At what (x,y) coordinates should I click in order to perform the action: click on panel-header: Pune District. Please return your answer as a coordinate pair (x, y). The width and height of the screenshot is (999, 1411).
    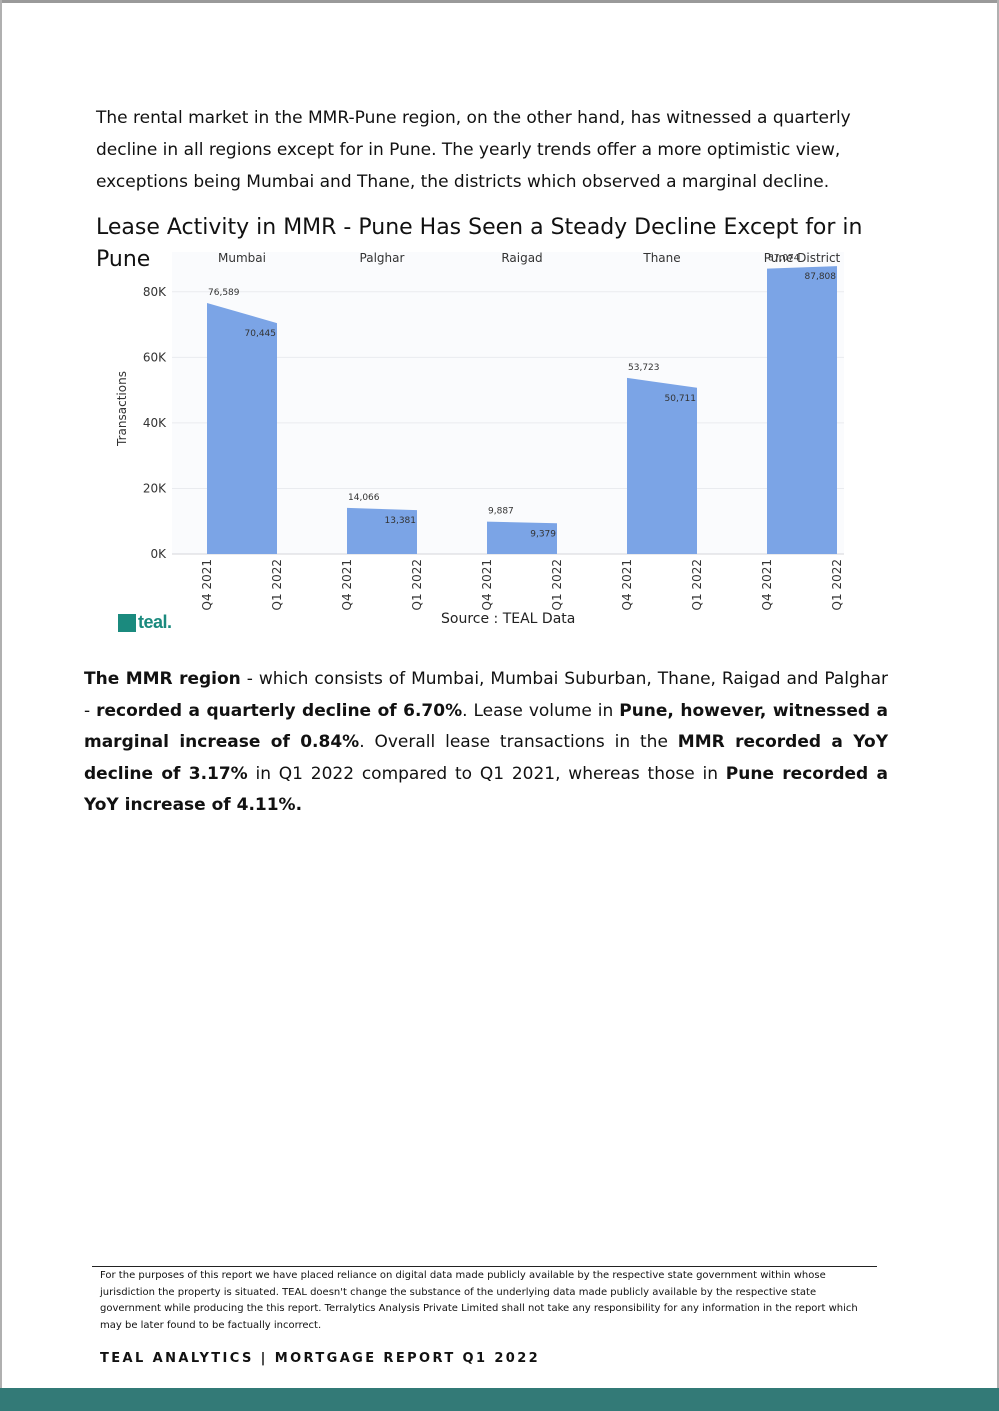
    Looking at the image, I should click on (802, 258).